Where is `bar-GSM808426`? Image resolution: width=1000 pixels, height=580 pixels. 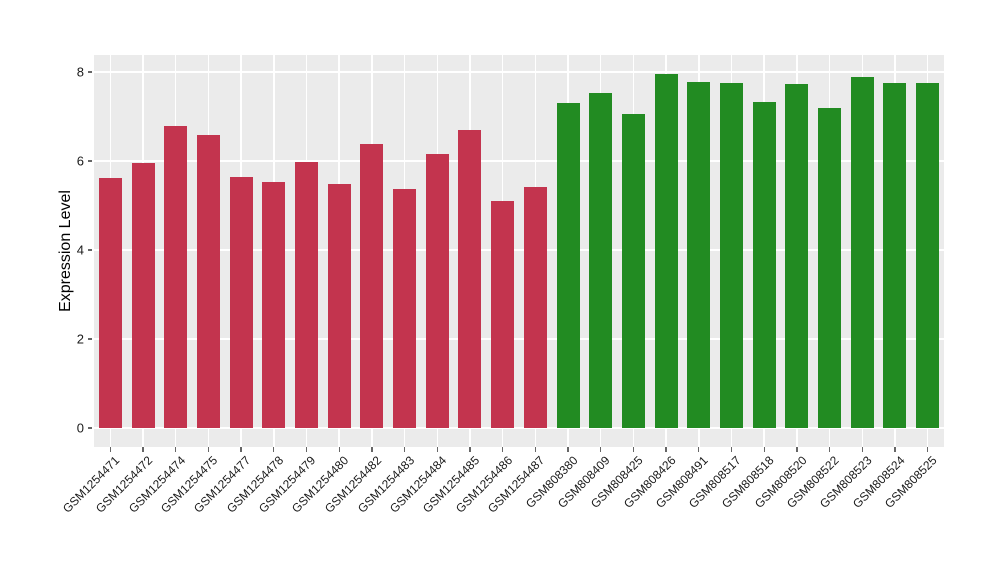 bar-GSM808426 is located at coordinates (666, 251).